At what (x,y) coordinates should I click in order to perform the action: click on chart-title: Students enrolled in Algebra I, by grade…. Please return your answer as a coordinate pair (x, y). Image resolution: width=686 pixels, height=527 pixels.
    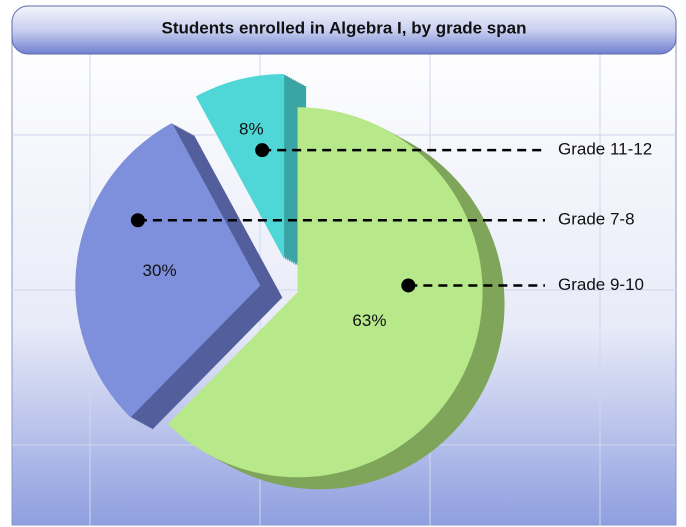
    Looking at the image, I should click on (344, 27).